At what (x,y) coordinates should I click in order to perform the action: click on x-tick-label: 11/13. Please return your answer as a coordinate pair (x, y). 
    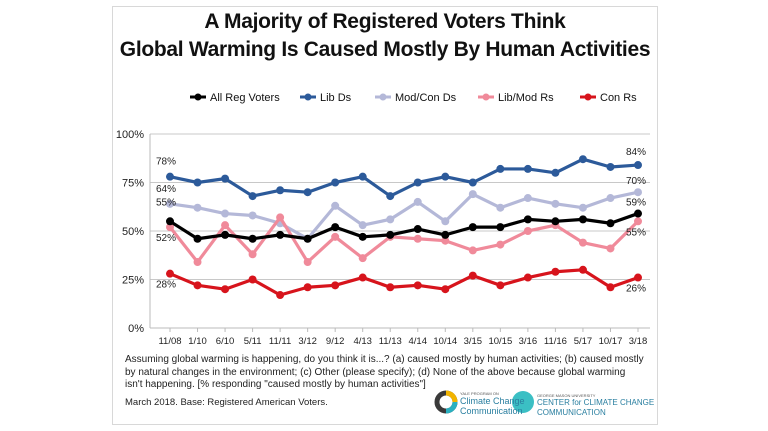
    Looking at the image, I should click on (390, 341).